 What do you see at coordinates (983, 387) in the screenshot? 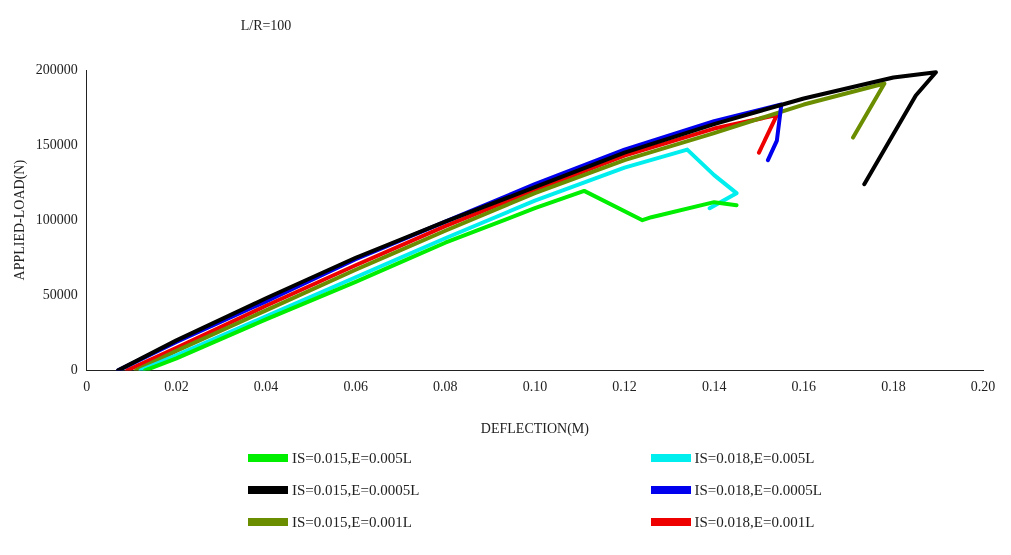
I see `x-tick-label: 0.20` at bounding box center [983, 387].